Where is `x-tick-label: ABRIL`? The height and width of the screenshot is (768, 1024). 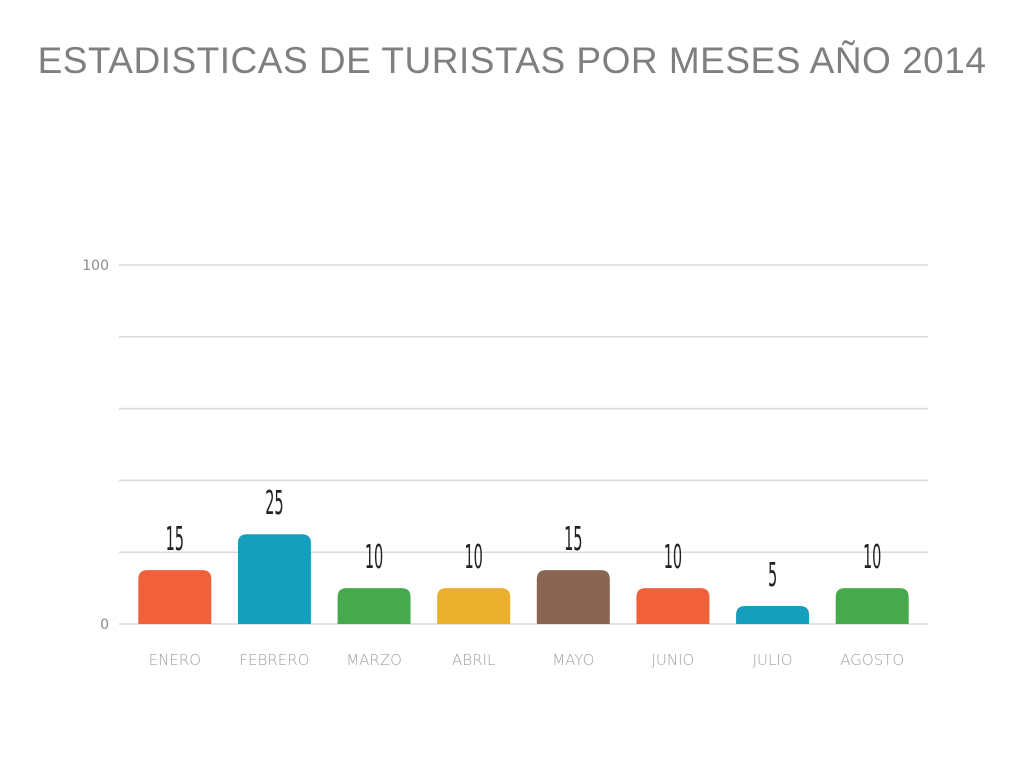 x-tick-label: ABRIL is located at coordinates (473, 660).